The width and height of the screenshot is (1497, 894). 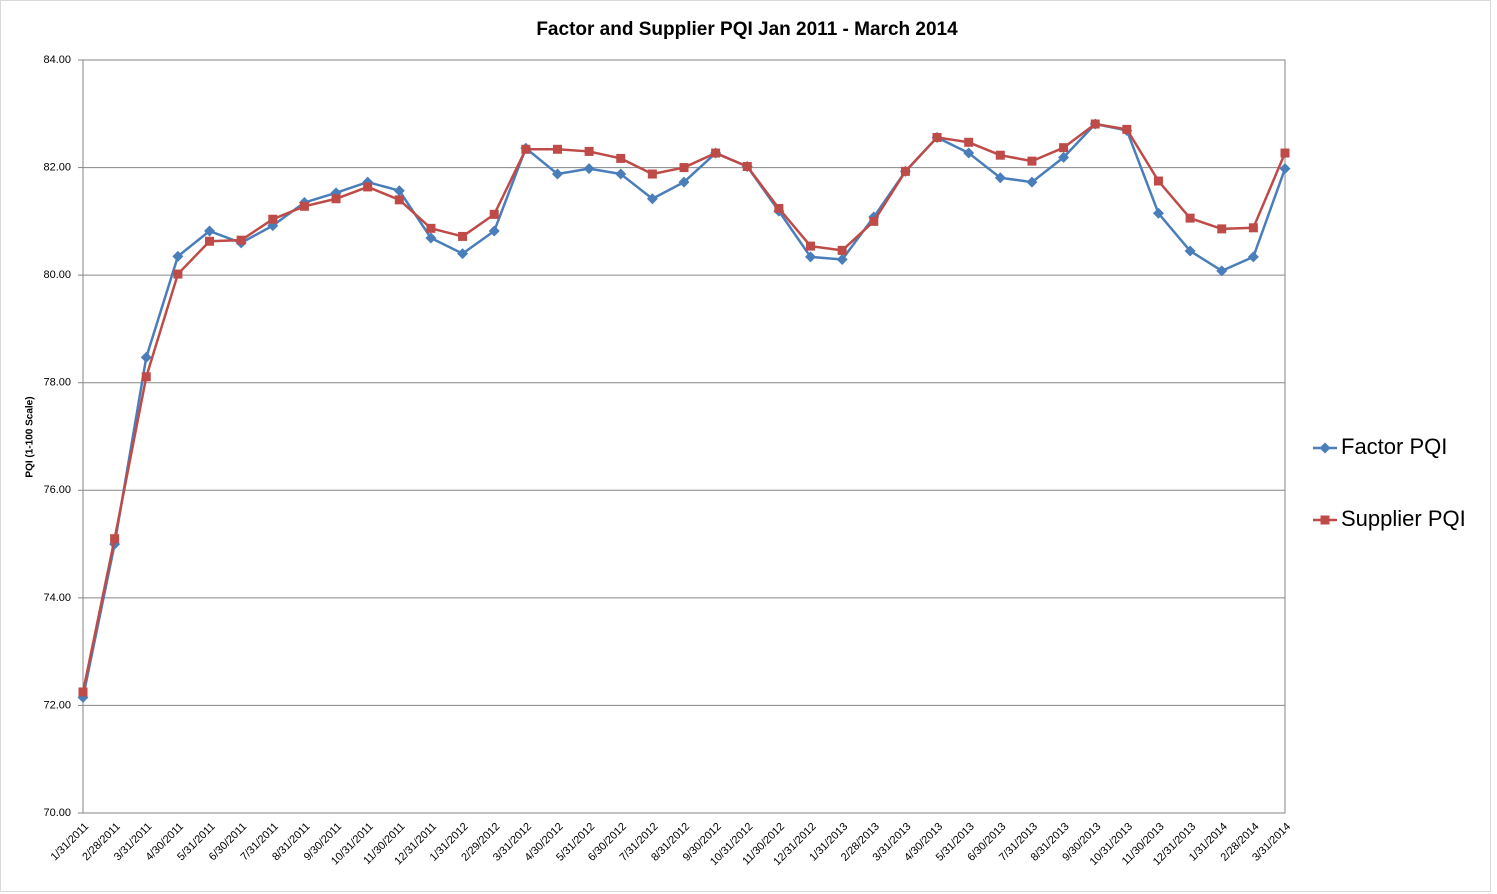 What do you see at coordinates (57, 598) in the screenshot?
I see `y-tick-label: 74.00` at bounding box center [57, 598].